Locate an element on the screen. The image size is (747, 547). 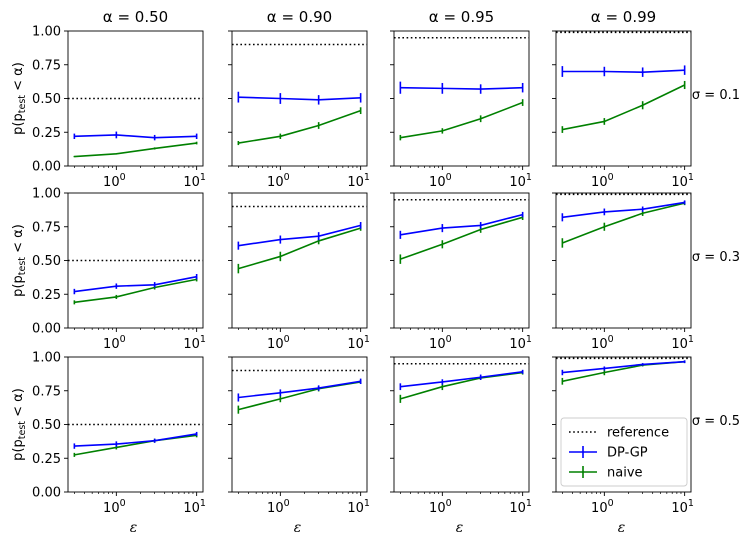
column-title: α = 0.99 is located at coordinates (623, 17).